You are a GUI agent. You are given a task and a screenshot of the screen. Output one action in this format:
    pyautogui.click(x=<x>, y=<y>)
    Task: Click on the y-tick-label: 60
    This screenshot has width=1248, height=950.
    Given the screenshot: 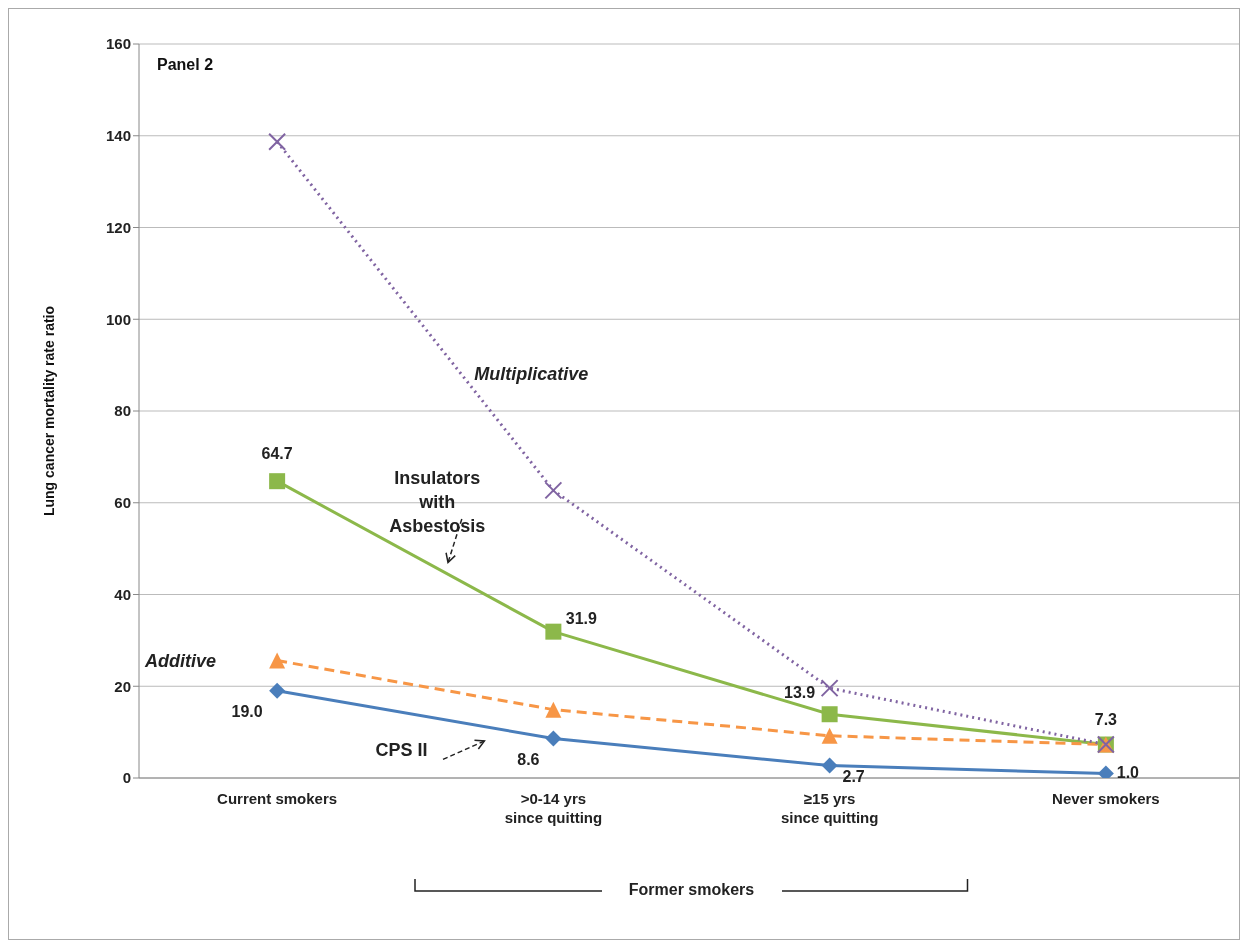 What is the action you would take?
    pyautogui.click(x=122, y=503)
    